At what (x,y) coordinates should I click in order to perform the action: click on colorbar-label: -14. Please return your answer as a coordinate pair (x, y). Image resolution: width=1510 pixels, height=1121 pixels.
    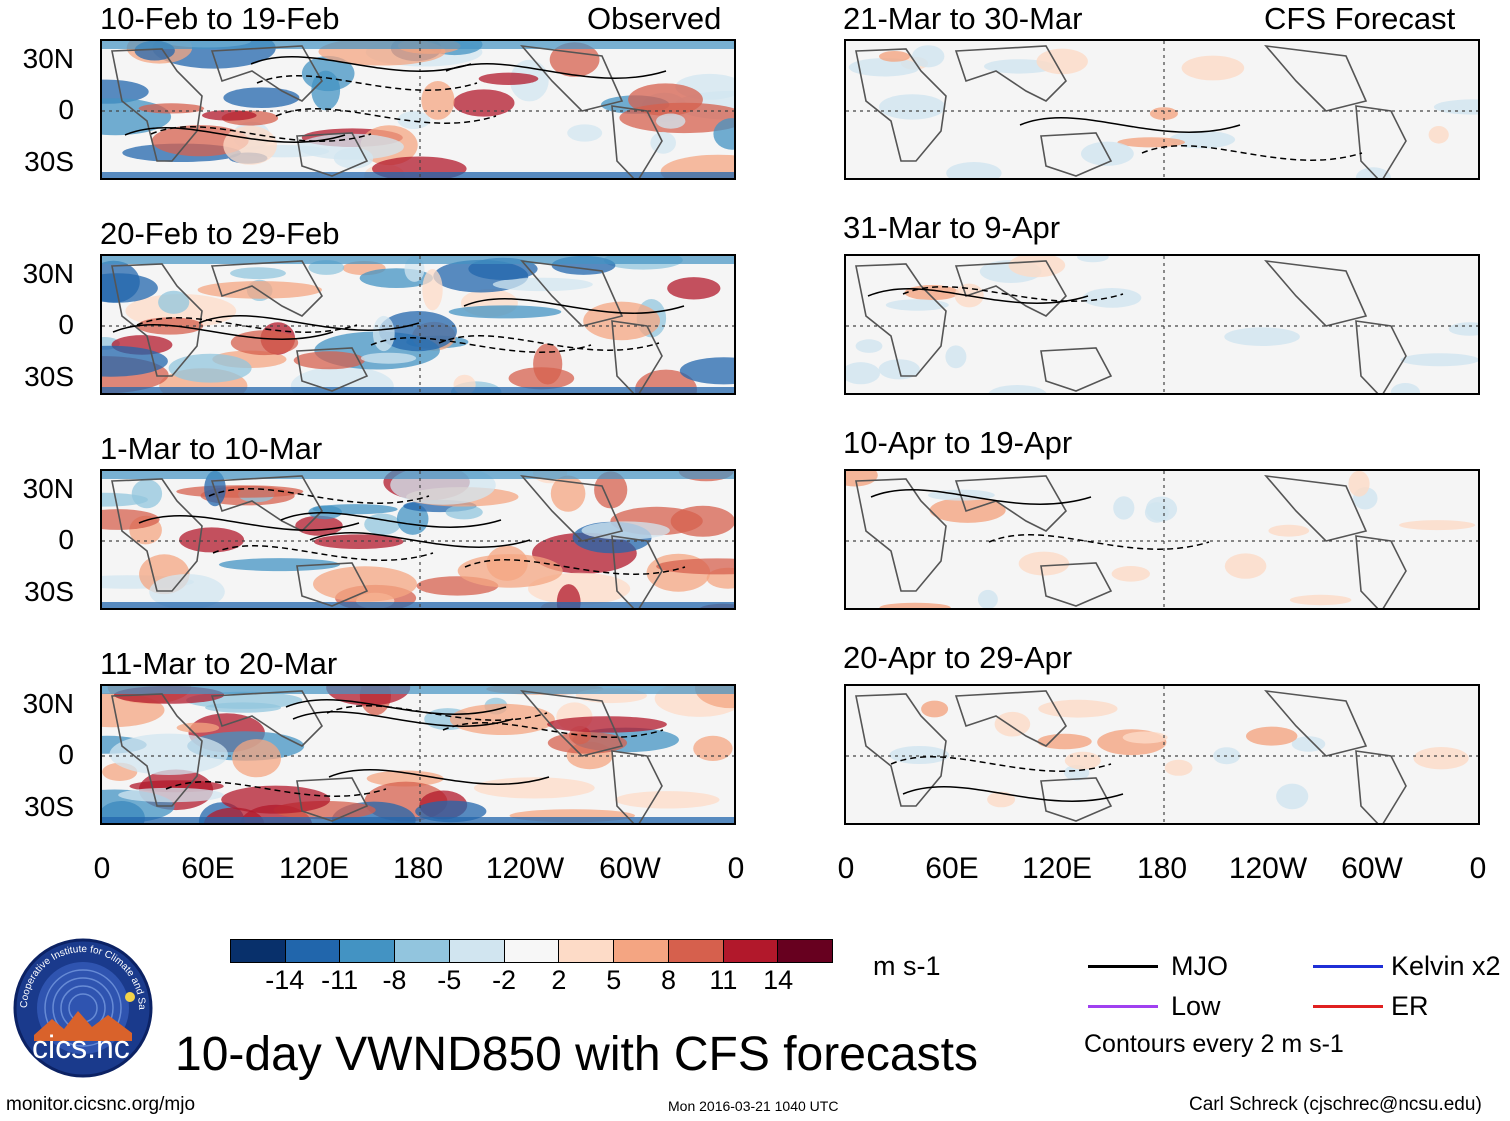
    Looking at the image, I should click on (285, 980).